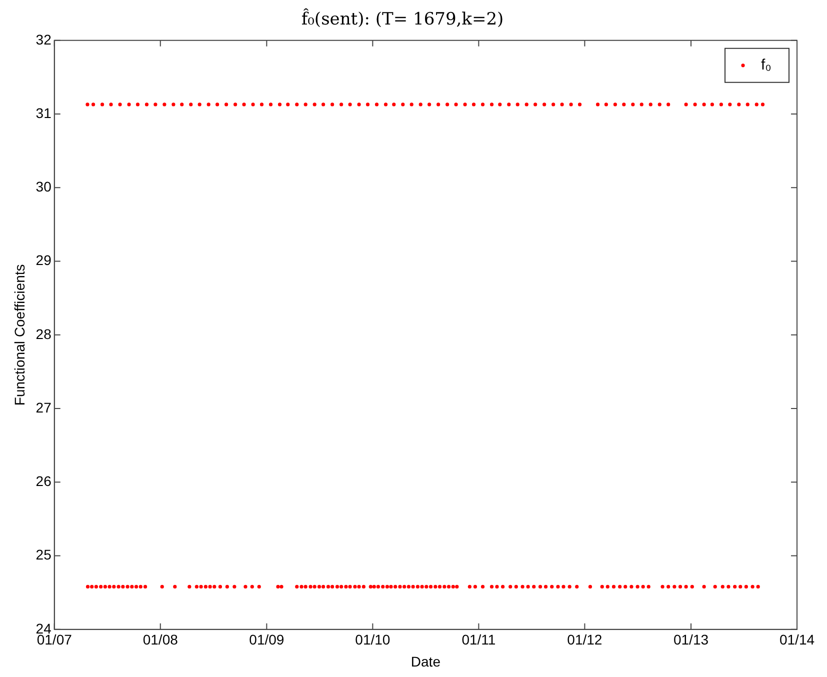  What do you see at coordinates (44, 186) in the screenshot?
I see `y-tick-label: 30` at bounding box center [44, 186].